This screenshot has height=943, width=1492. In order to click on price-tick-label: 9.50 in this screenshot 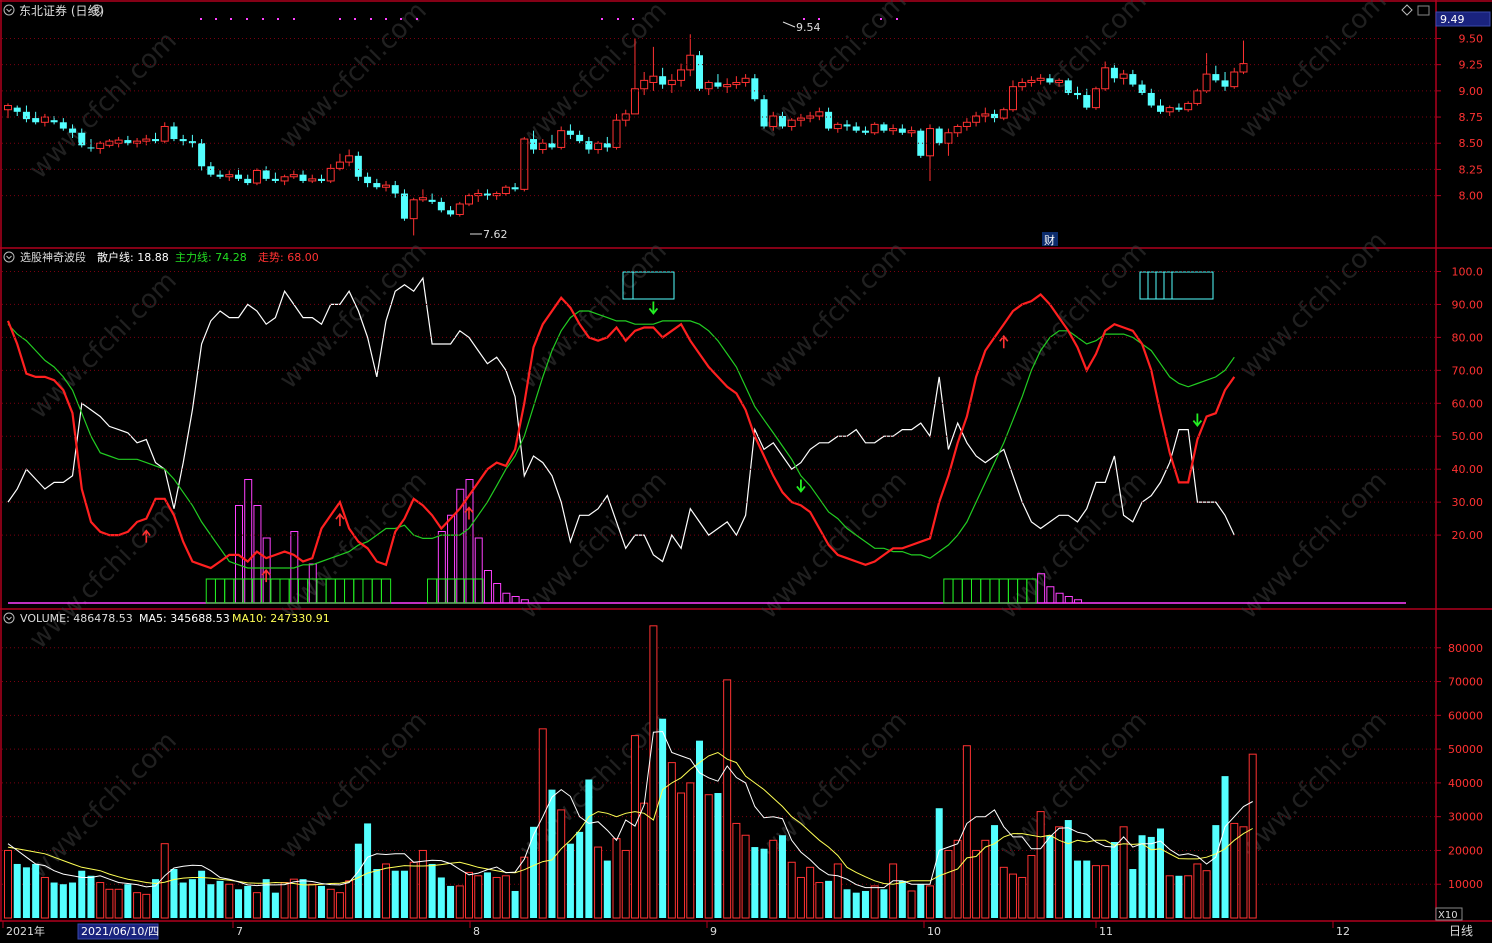, I will do `click(1471, 38)`.